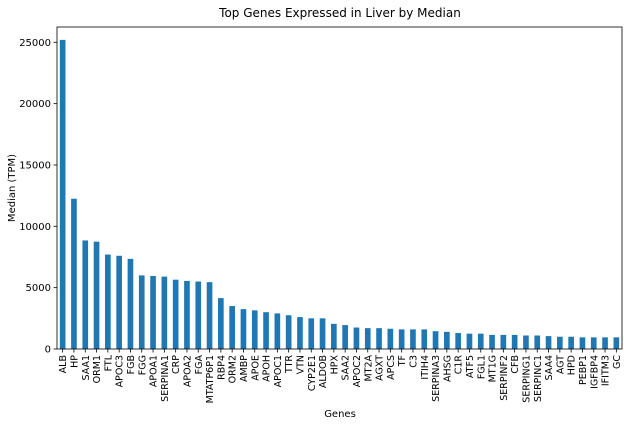  Describe the element at coordinates (277, 331) in the screenshot. I see `bar-apoc1` at that location.